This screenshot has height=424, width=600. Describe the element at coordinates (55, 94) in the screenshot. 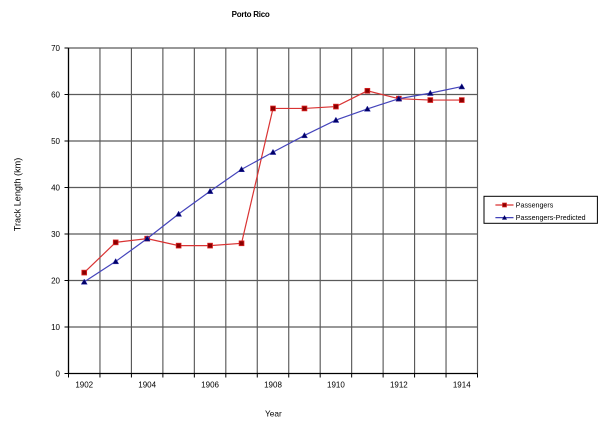

I see `svg-text: 60` at that location.